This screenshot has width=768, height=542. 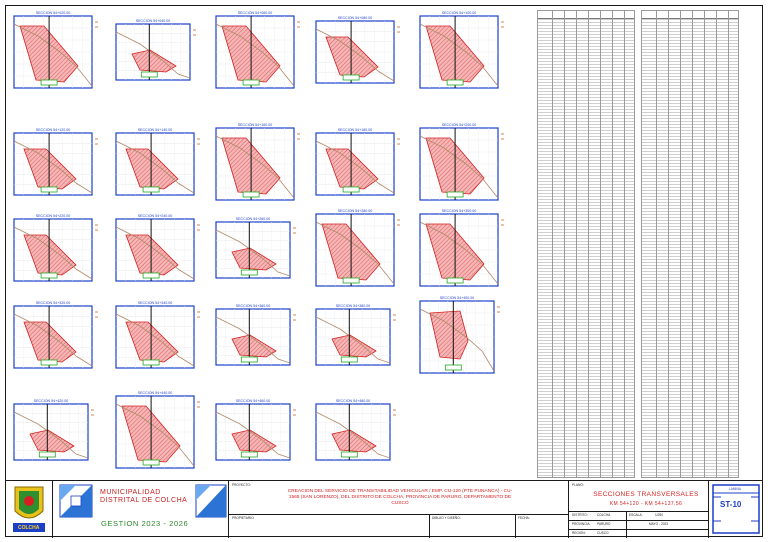 I want to click on escala-value: 1/250, so click(x=659, y=515).